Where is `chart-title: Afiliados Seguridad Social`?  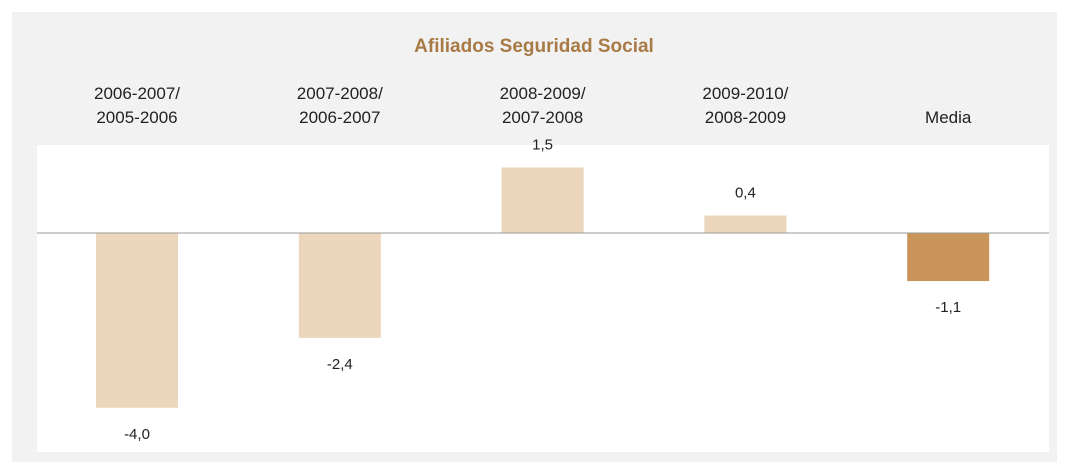
chart-title: Afiliados Seguridad Social is located at coordinates (534, 46).